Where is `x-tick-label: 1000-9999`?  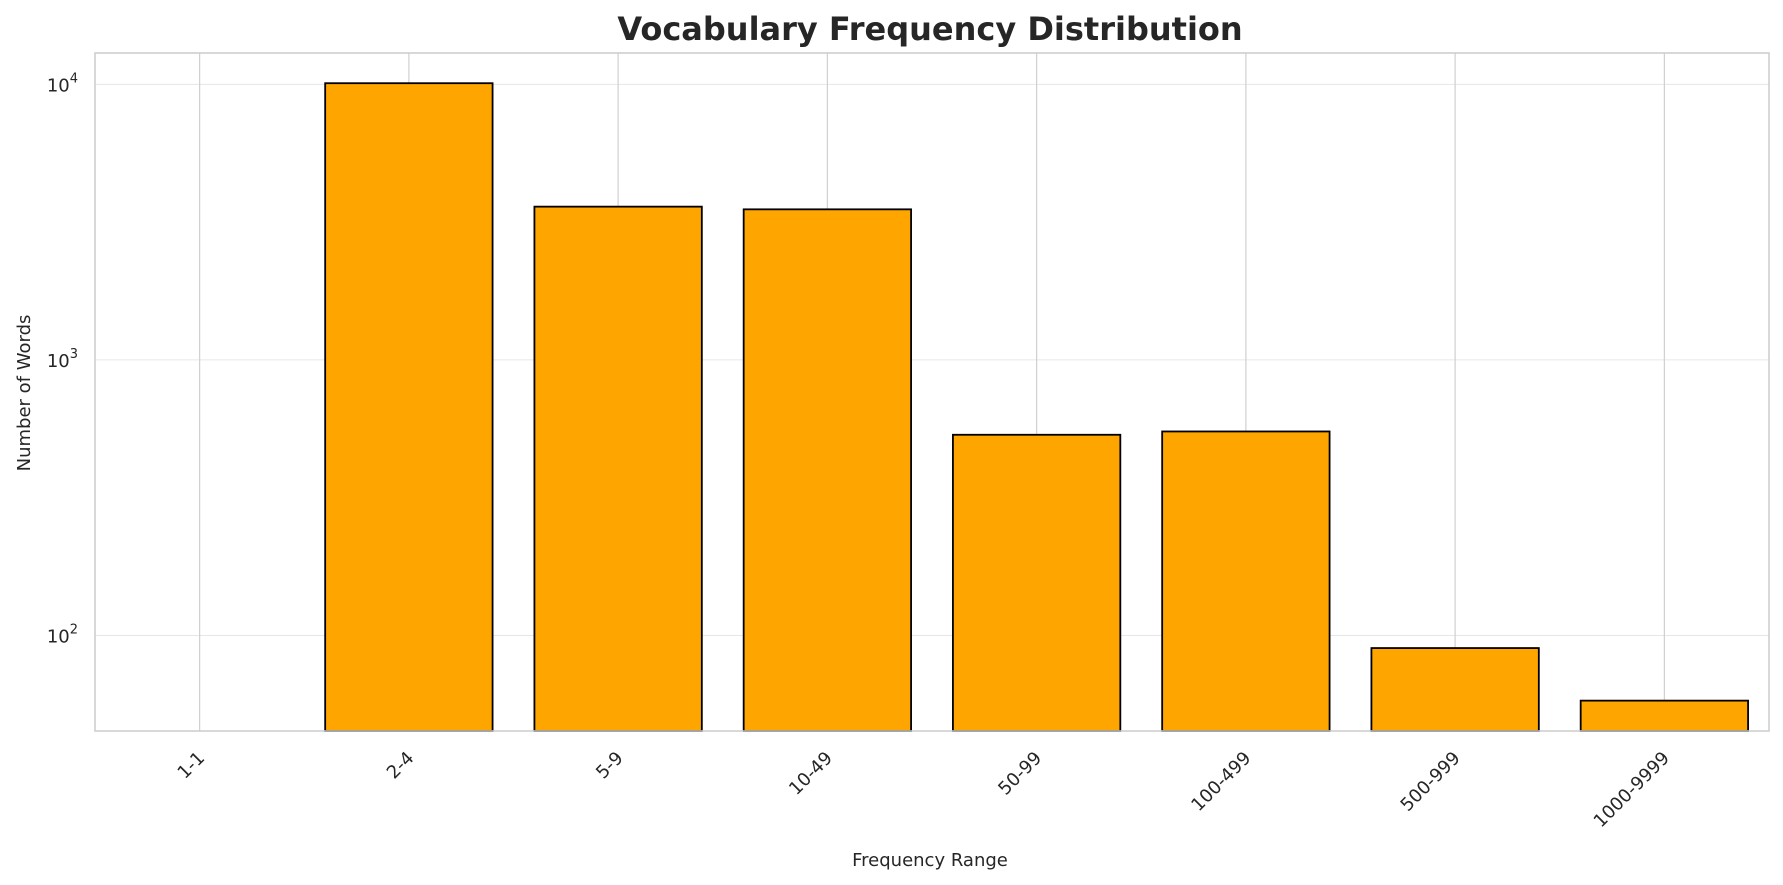 x-tick-label: 1000-9999 is located at coordinates (1632, 790).